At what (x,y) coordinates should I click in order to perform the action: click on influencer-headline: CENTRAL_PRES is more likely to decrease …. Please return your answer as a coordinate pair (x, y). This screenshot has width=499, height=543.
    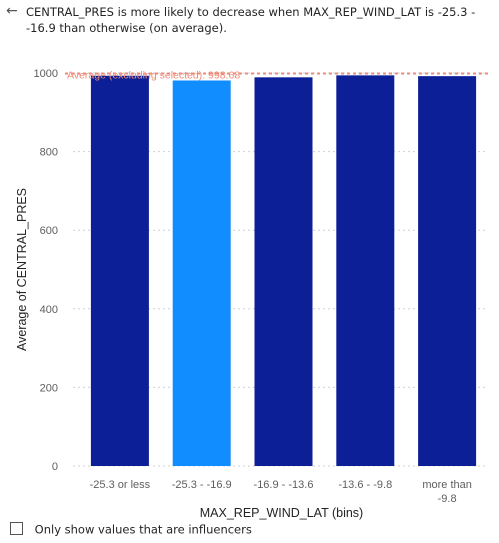
    Looking at the image, I should click on (251, 20).